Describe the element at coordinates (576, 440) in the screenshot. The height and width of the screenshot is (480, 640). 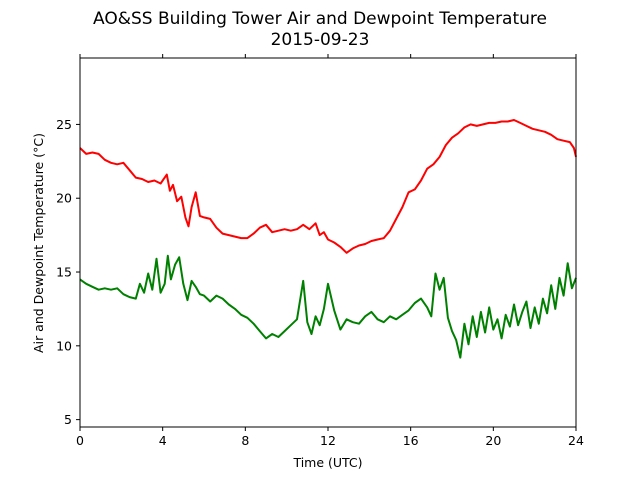
I see `x-tick-label: 24` at that location.